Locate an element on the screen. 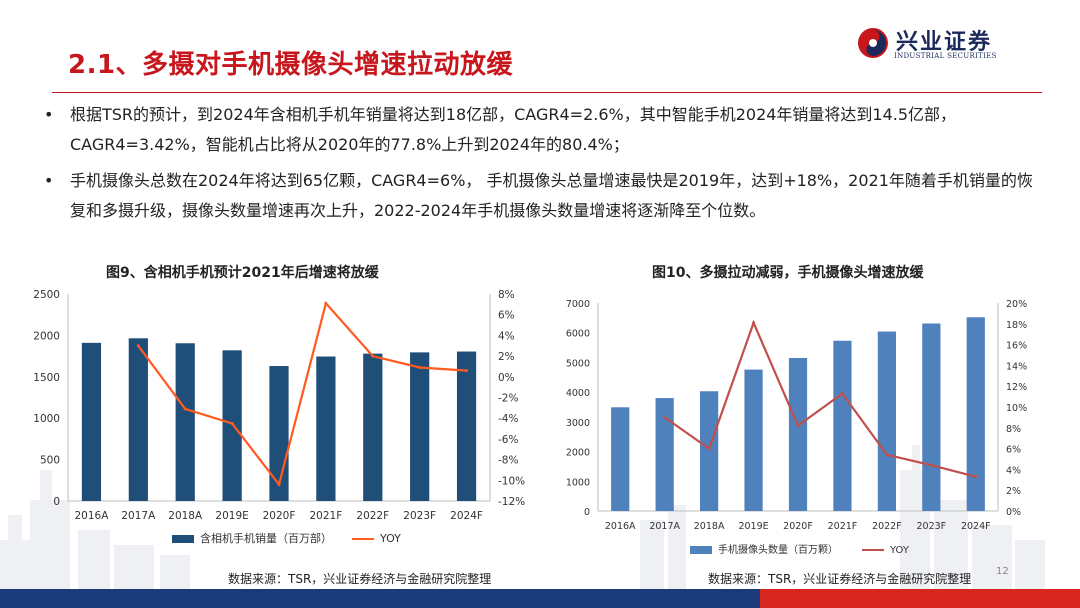 Image resolution: width=1080 pixels, height=608 pixels. chart-1-right-tick-label: -6% is located at coordinates (508, 440).